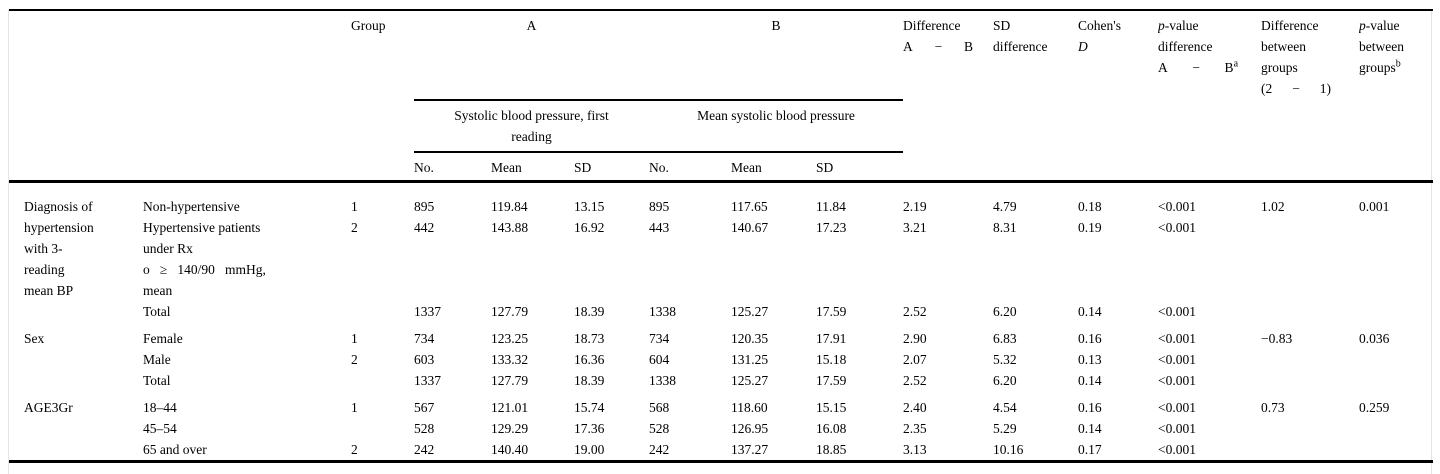 This screenshot has width=1440, height=474. Describe the element at coordinates (1020, 36) in the screenshot. I see `header-sd-difference: SD difference` at that location.